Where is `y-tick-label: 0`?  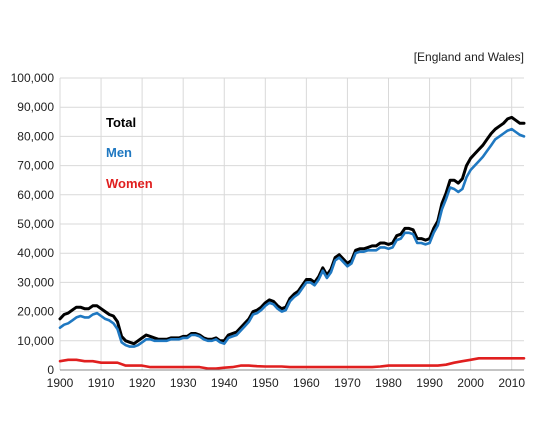
y-tick-label: 0 is located at coordinates (50, 370).